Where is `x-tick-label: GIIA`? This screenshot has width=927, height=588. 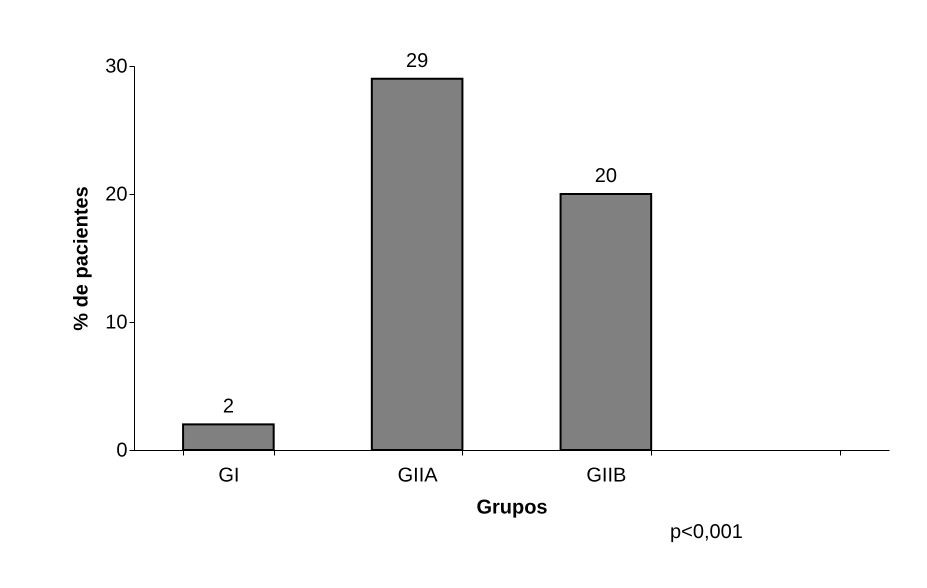
x-tick-label: GIIA is located at coordinates (418, 475).